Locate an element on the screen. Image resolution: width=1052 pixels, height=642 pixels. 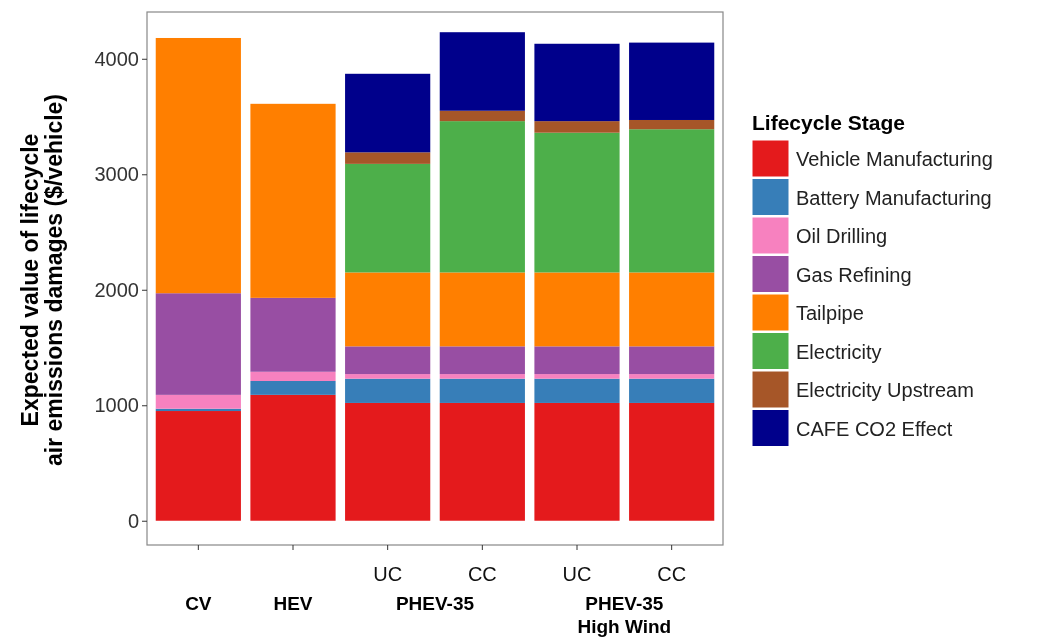
y-tick-label: 2000 is located at coordinates (116, 289).